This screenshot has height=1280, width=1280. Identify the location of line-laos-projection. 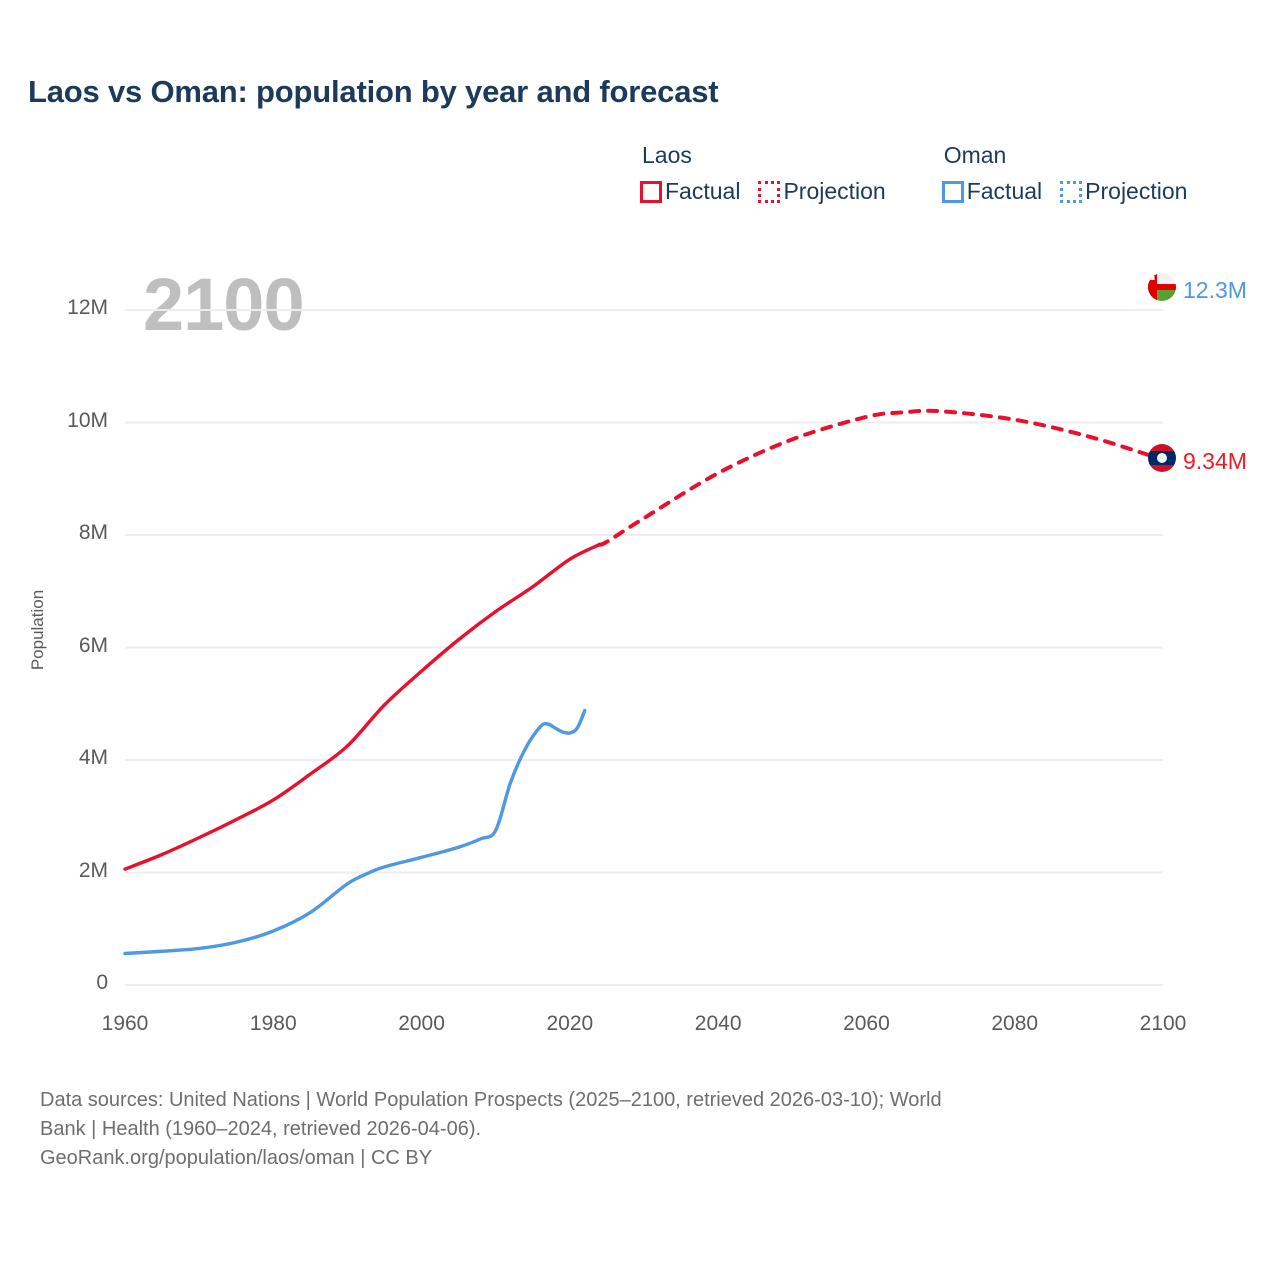
(881, 477).